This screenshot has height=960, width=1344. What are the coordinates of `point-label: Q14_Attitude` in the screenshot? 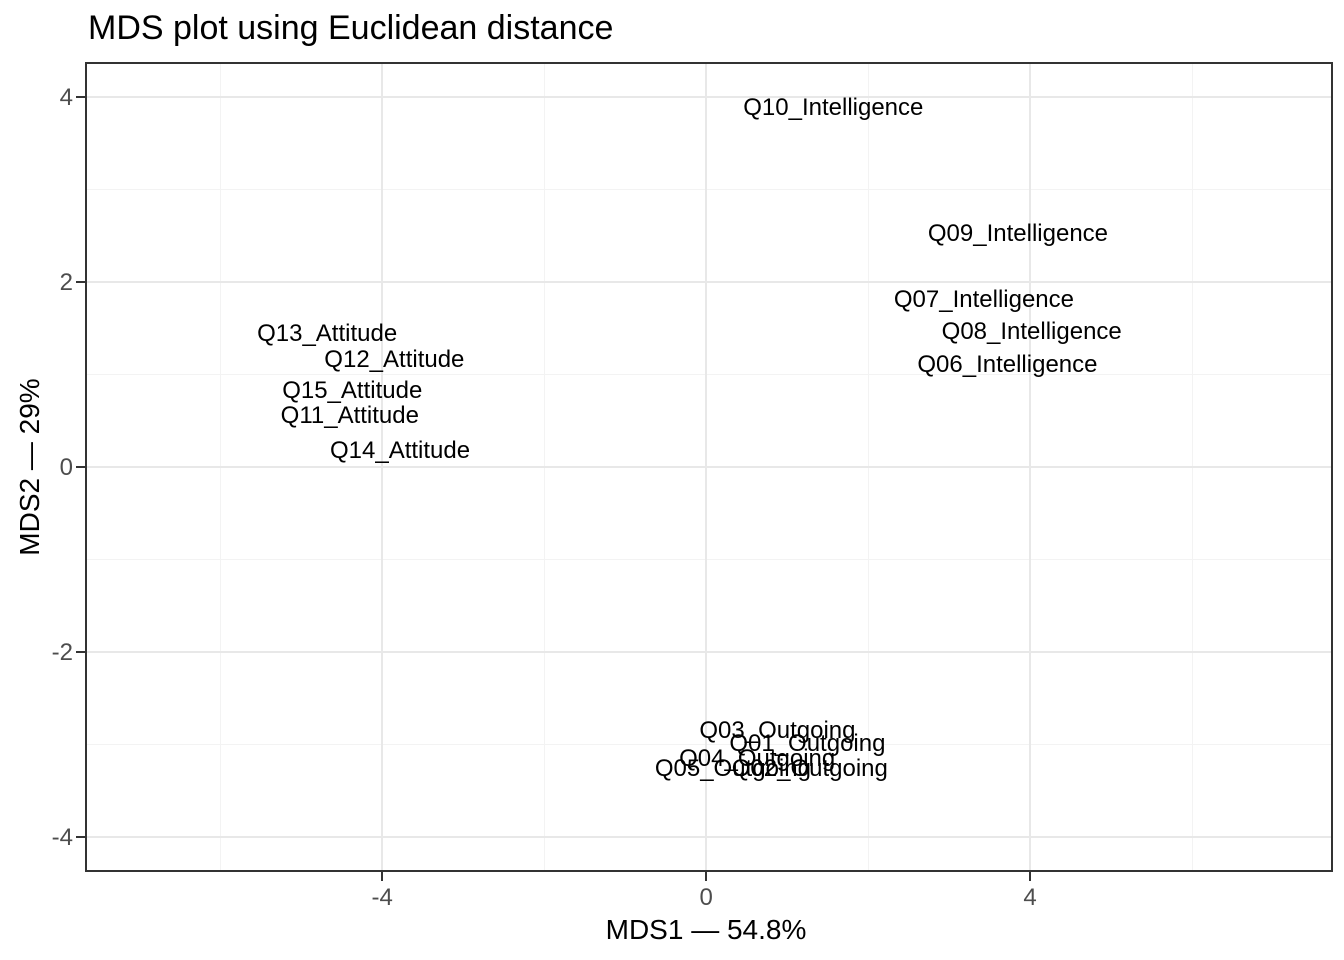 It's located at (400, 451).